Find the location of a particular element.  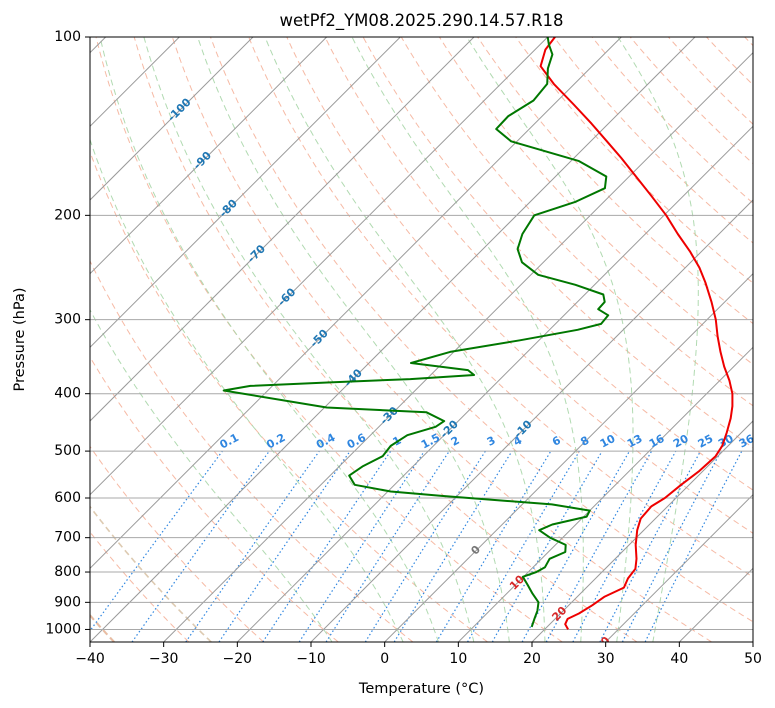

y-tick-label: 300 is located at coordinates (67, 320).